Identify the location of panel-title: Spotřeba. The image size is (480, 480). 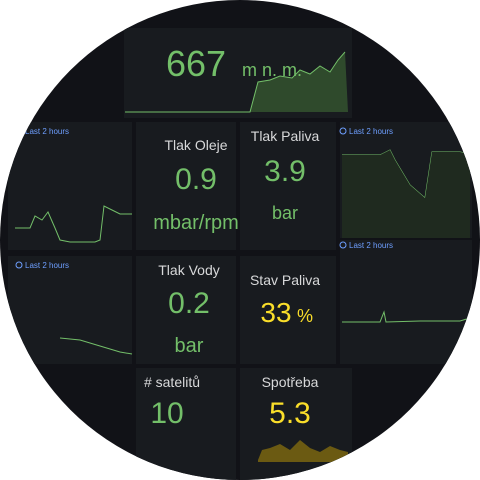
(290, 382).